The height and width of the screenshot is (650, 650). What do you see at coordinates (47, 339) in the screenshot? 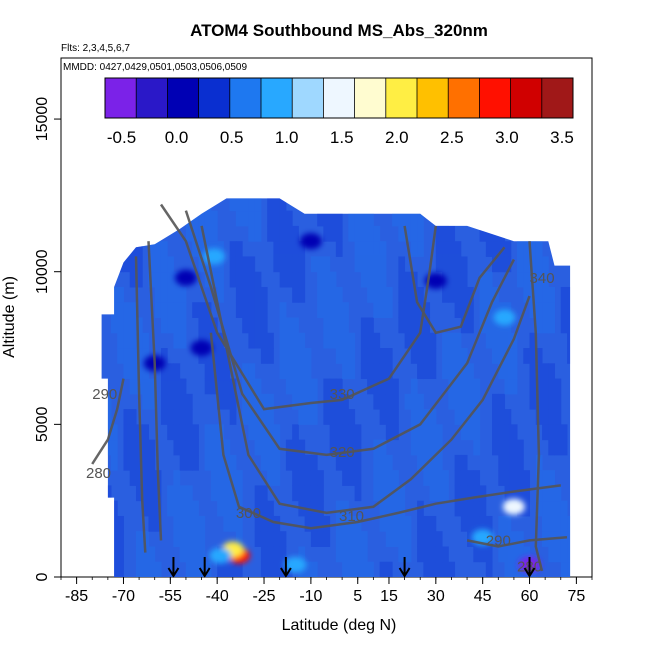
I see `y-axis: 0 5000 10000 15000` at bounding box center [47, 339].